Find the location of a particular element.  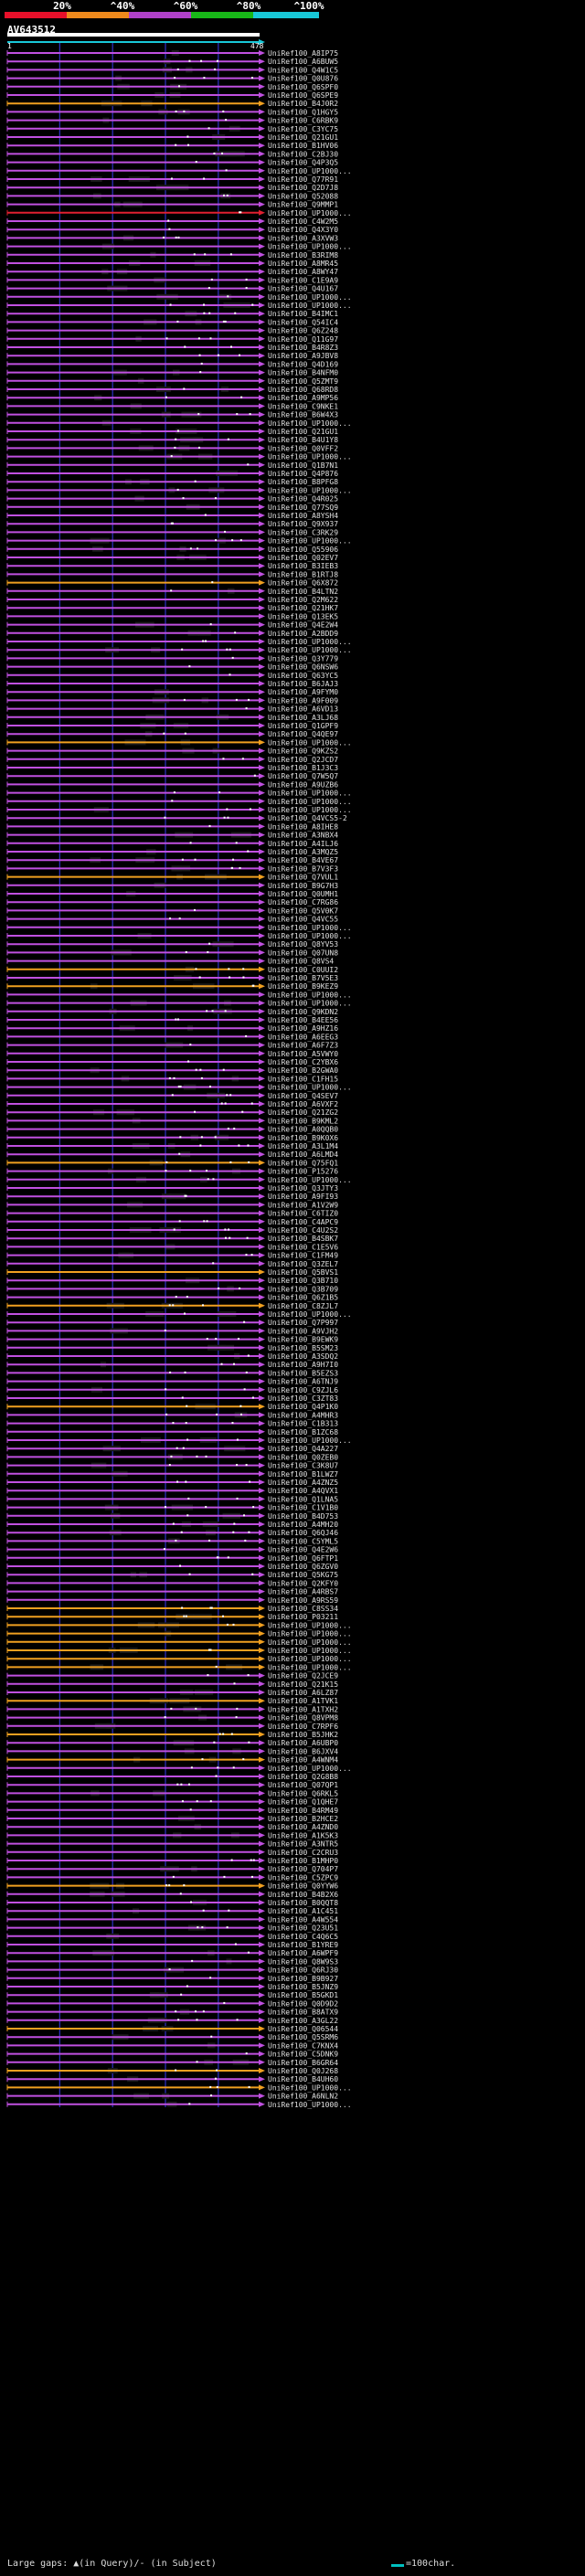

legend-bar-orange is located at coordinates (98, 15).